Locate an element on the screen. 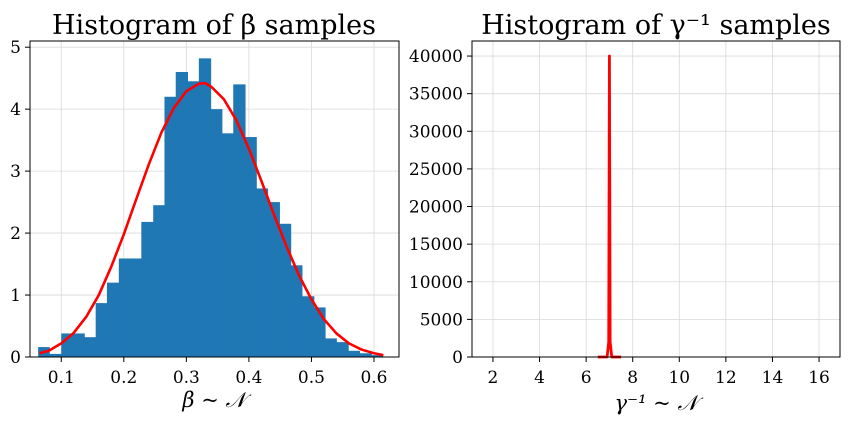 The width and height of the screenshot is (850, 424). beta-y-tick-label: 3 is located at coordinates (15, 172).